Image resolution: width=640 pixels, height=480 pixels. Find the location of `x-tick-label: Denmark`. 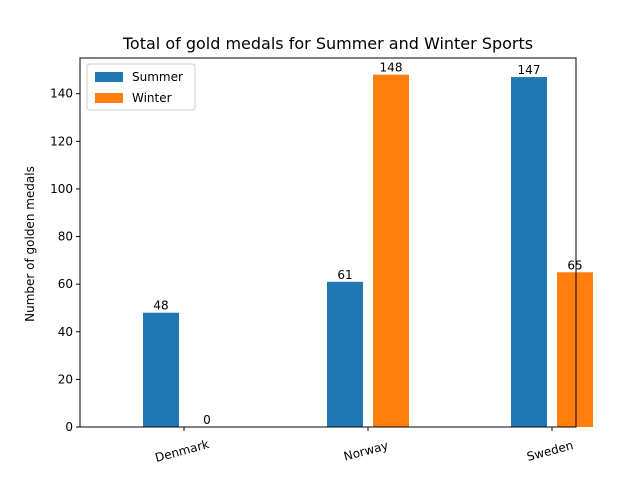

x-tick-label: Denmark is located at coordinates (182, 451).